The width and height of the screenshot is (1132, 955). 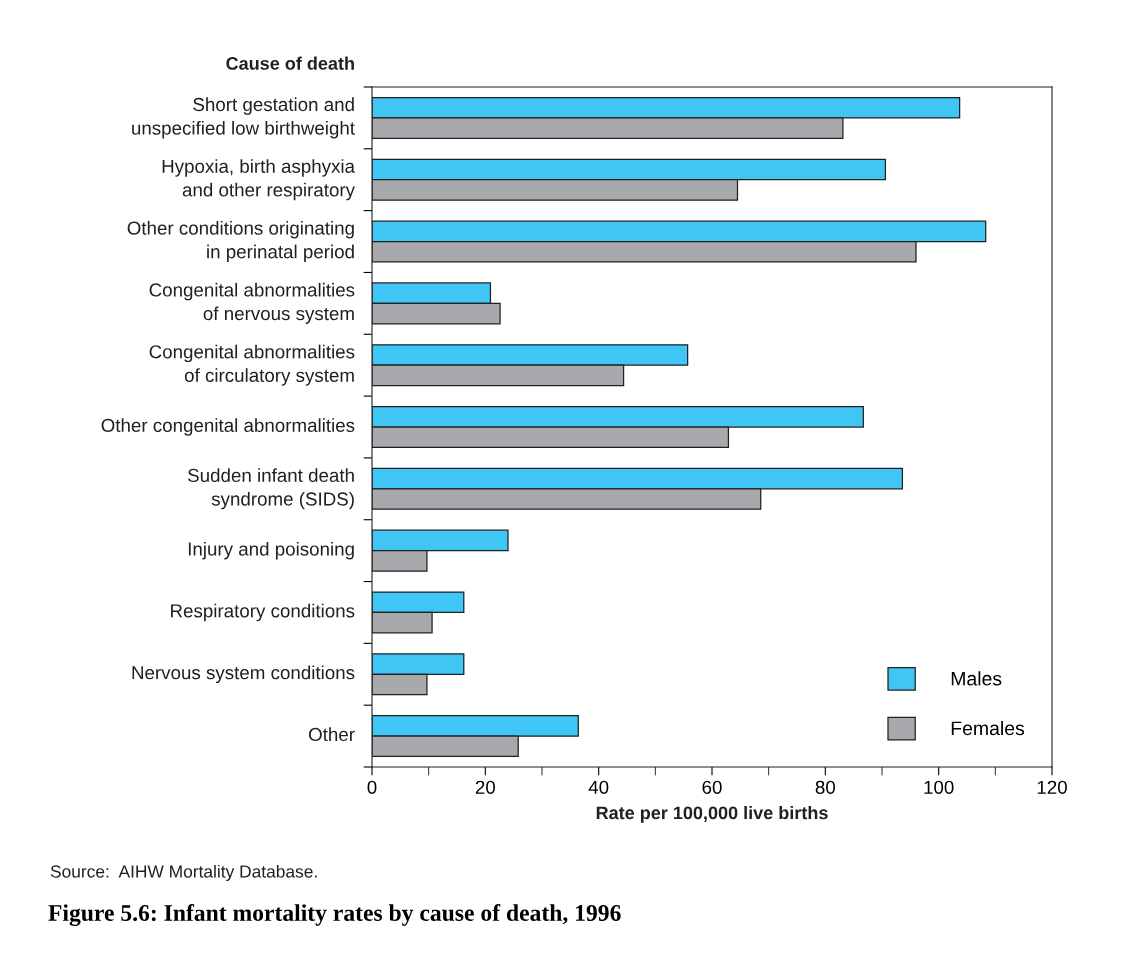 What do you see at coordinates (1052, 787) in the screenshot?
I see `x-tick-label: 120` at bounding box center [1052, 787].